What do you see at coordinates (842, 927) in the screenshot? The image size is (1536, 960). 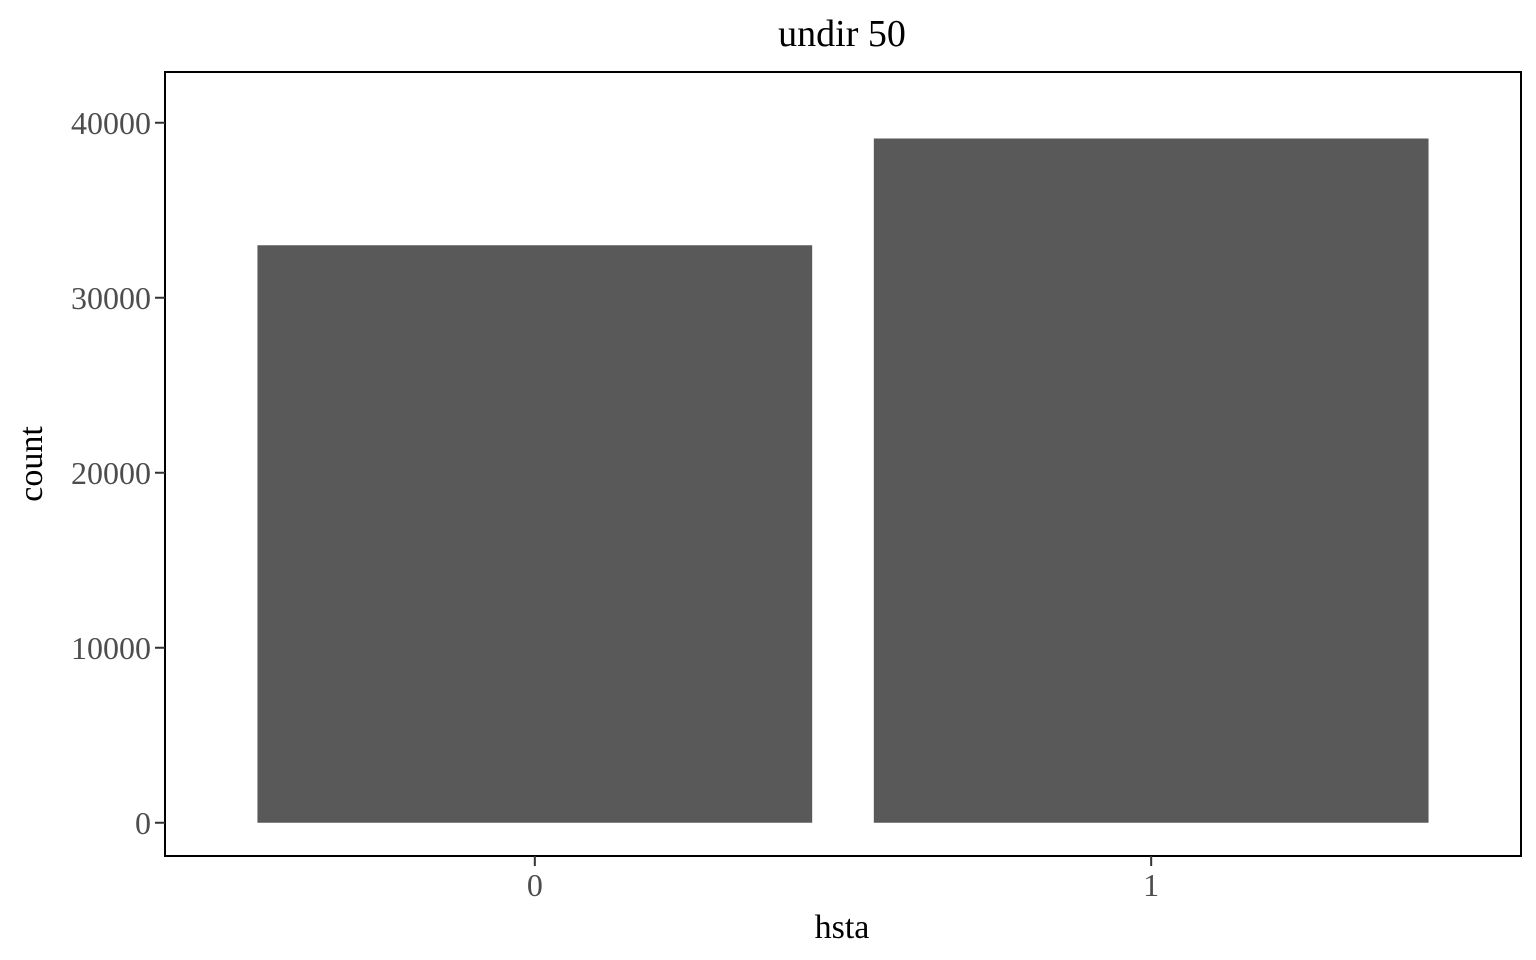 I see `x-axis-title: hsta` at bounding box center [842, 927].